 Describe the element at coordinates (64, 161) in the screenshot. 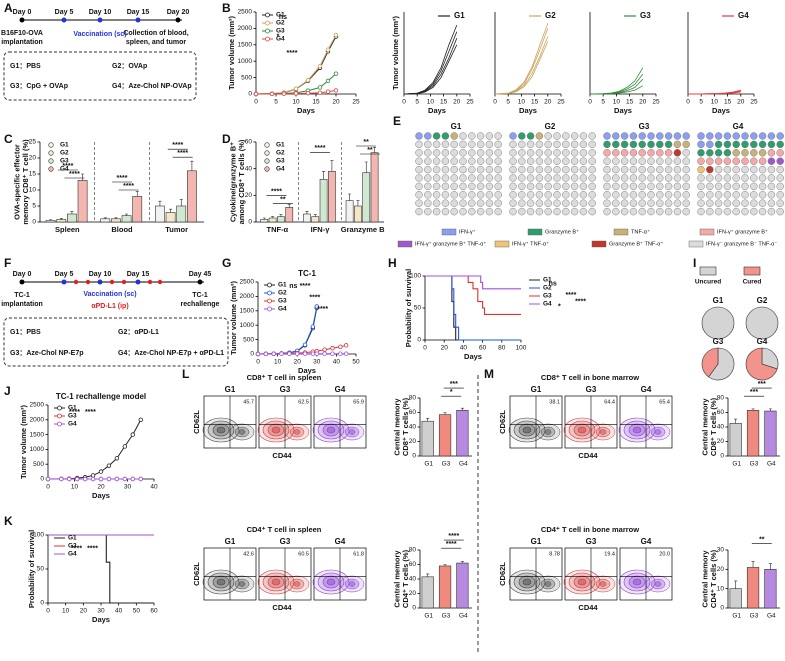

I see `legend-label: G3` at that location.